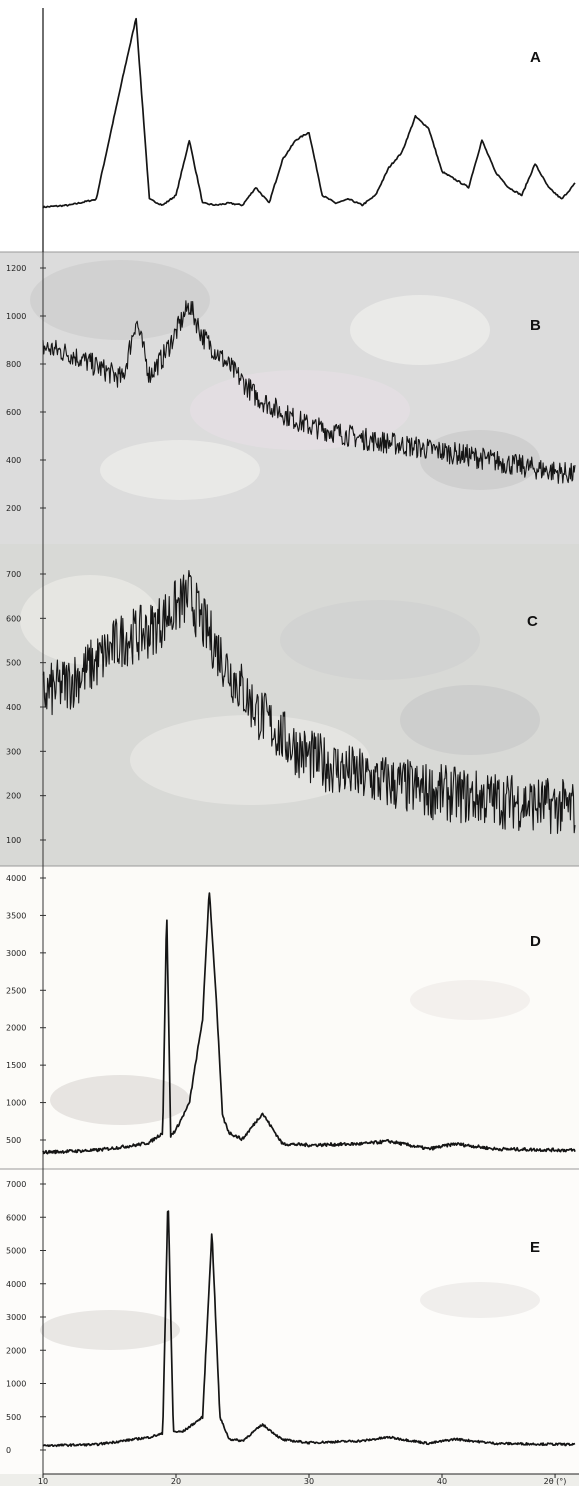 This screenshot has height=1486, width=579. I want to click on ytick-c-2: 500, so click(13, 663).